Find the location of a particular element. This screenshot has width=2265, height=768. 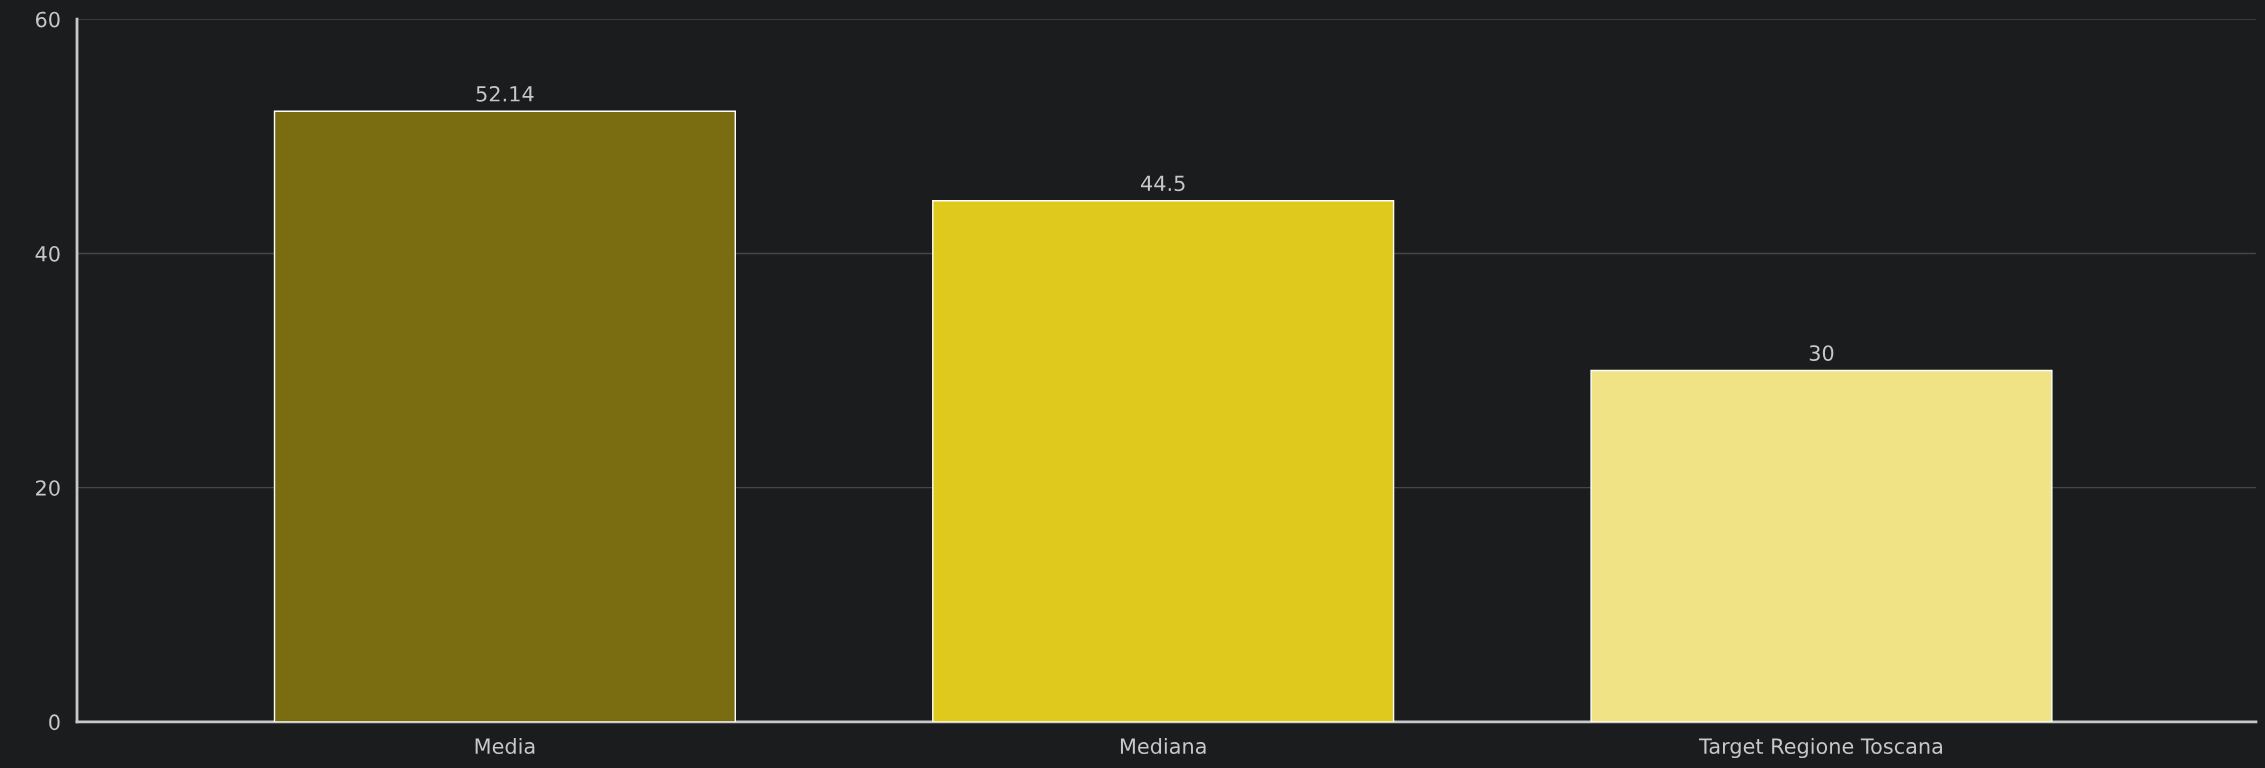

data-label: 30 is located at coordinates (1821, 353).